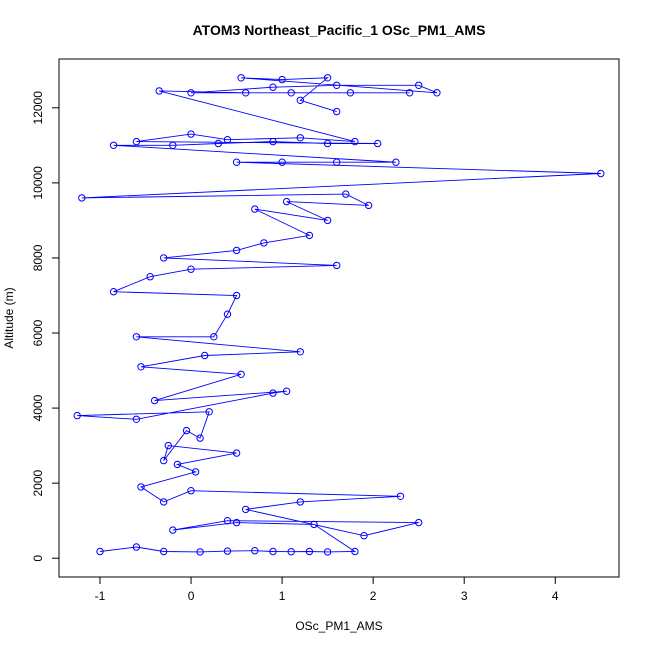 The image size is (650, 650). I want to click on x-tick-label: 3, so click(464, 596).